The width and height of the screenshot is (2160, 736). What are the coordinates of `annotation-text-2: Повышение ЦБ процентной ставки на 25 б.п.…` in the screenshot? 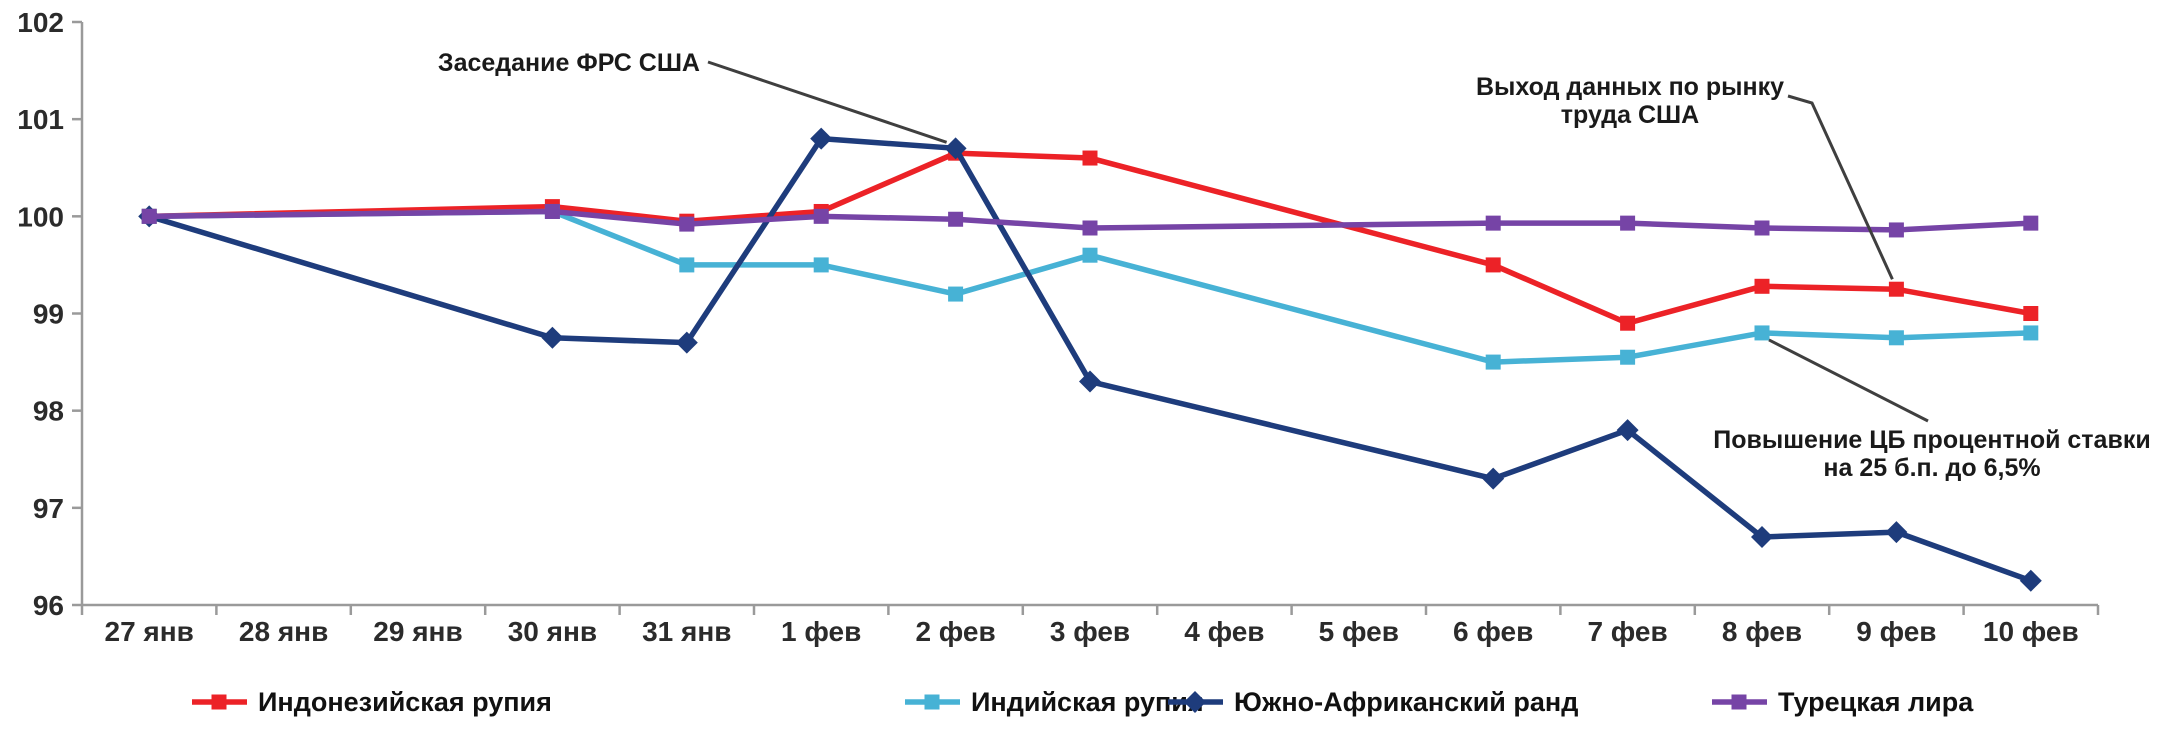 It's located at (1931, 454).